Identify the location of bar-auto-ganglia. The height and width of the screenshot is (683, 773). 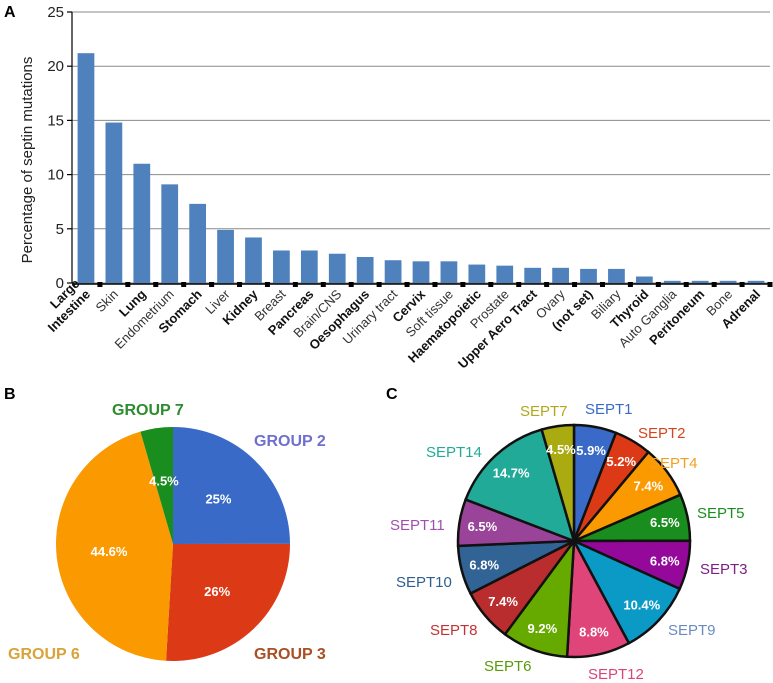
(672, 281).